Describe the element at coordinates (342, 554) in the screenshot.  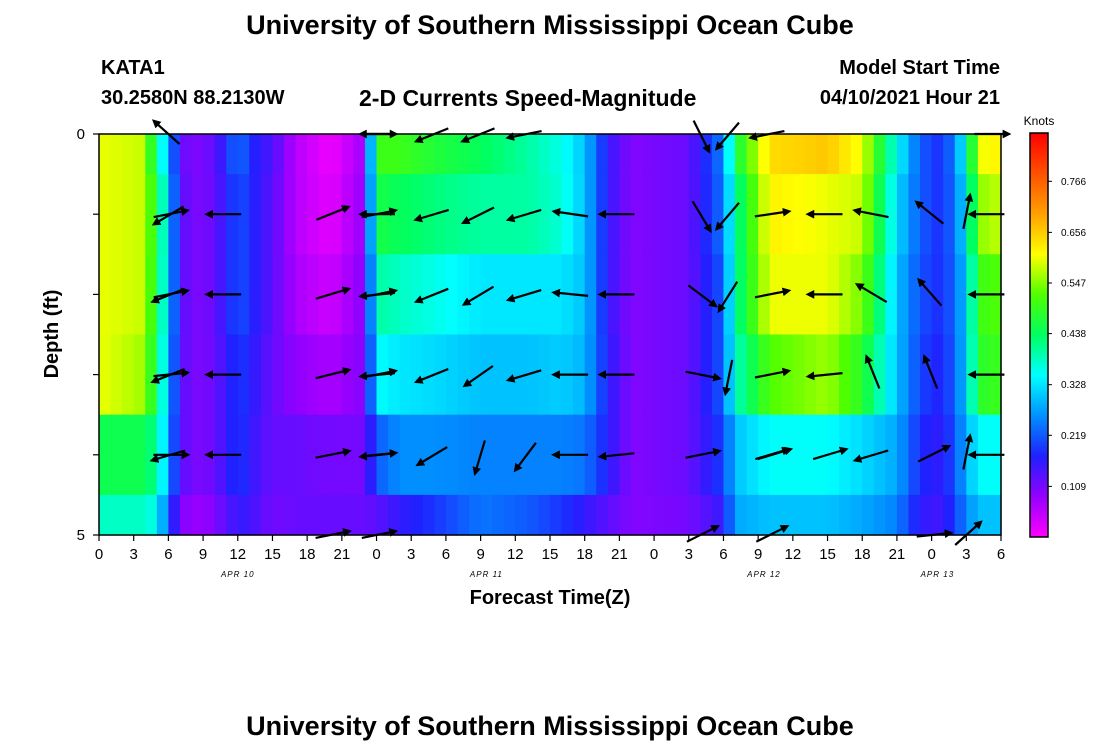
I see `x-tick-label: 21` at that location.